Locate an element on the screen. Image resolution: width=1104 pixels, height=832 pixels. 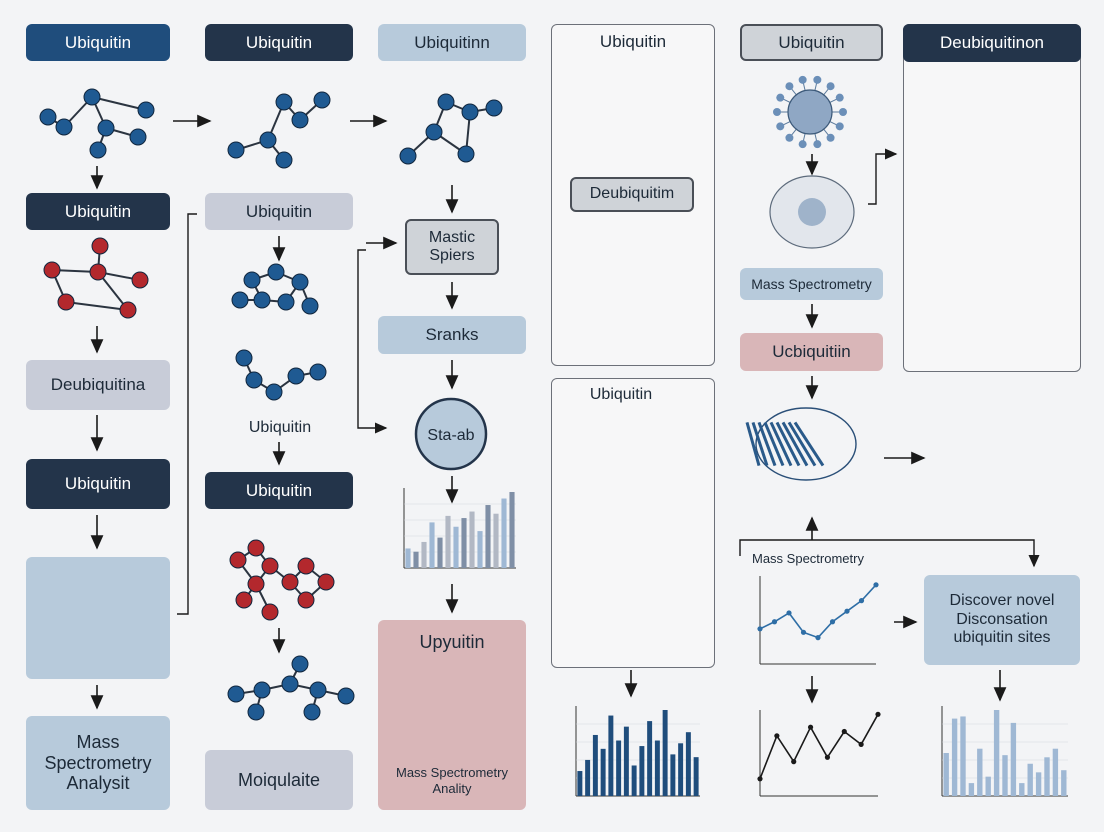
col1-molecule-2-bond is located at coordinates (97, 306).